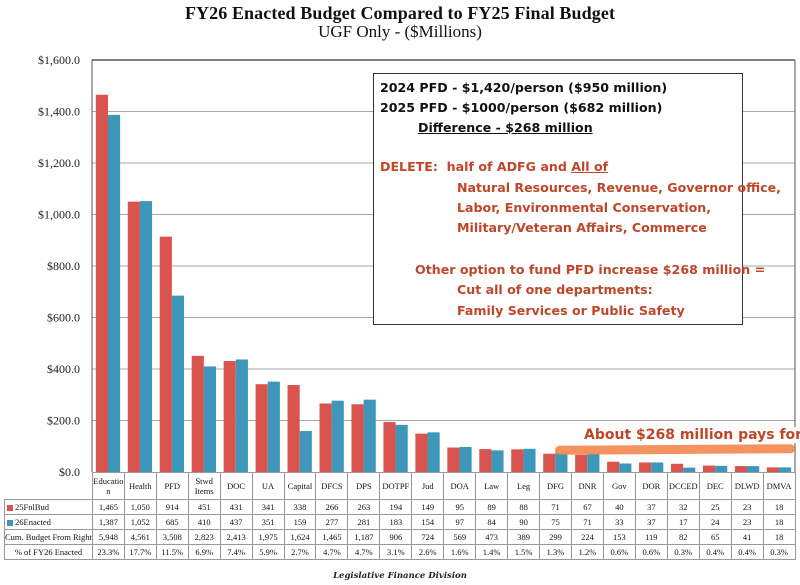 The height and width of the screenshot is (585, 800). I want to click on bar-fy25-dfg, so click(549, 462).